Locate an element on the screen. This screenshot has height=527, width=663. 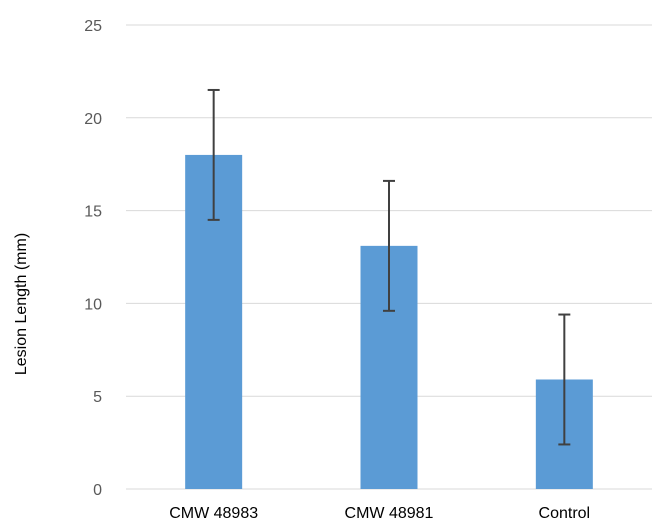
y-tick-label: 10 is located at coordinates (93, 304).